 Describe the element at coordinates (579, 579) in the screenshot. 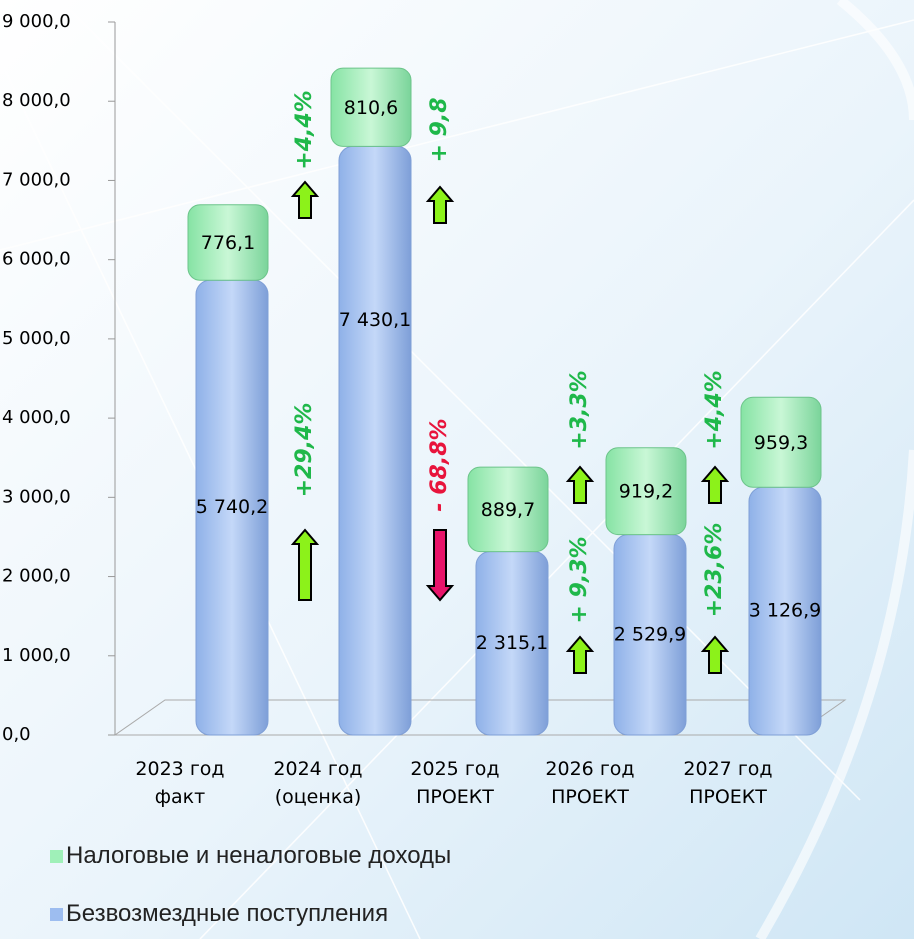

I see `change-label: + 9,3%` at that location.